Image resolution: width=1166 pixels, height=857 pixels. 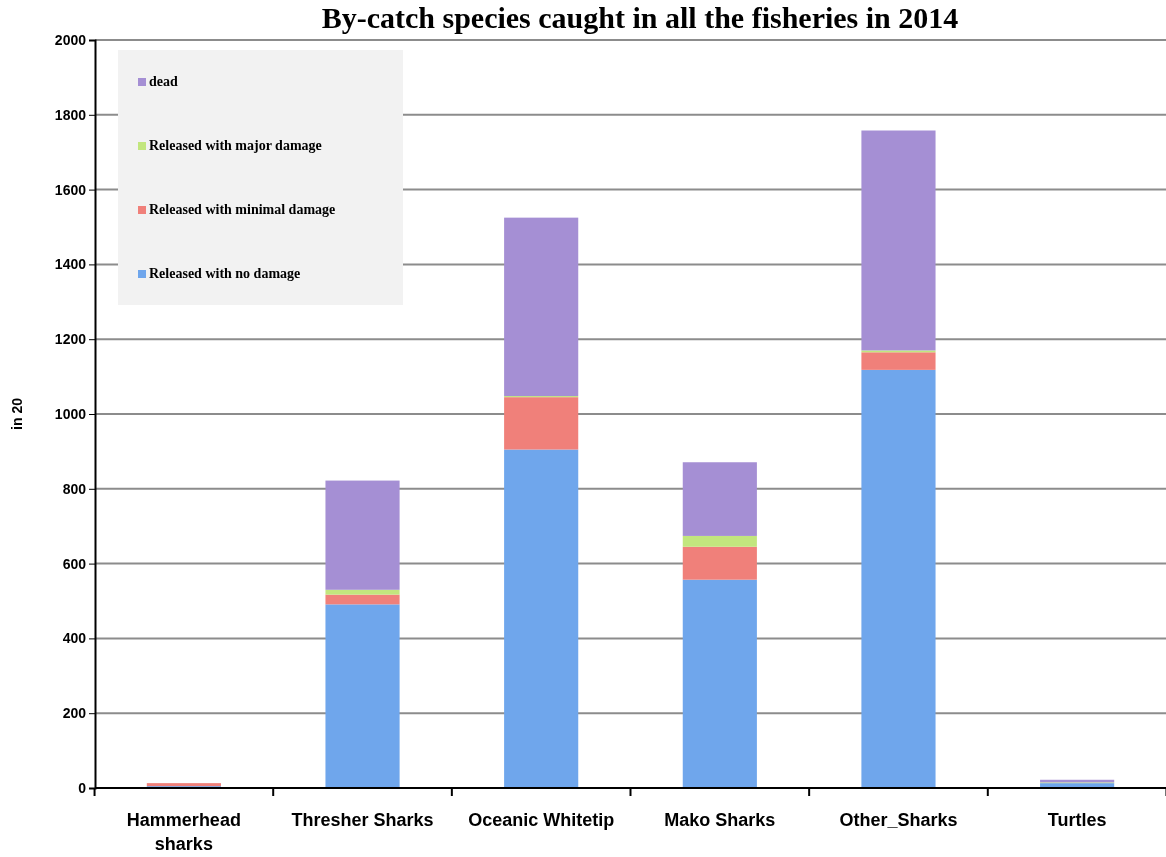 I want to click on x-tick-label: Hammerhead sharks, so click(x=183, y=832).